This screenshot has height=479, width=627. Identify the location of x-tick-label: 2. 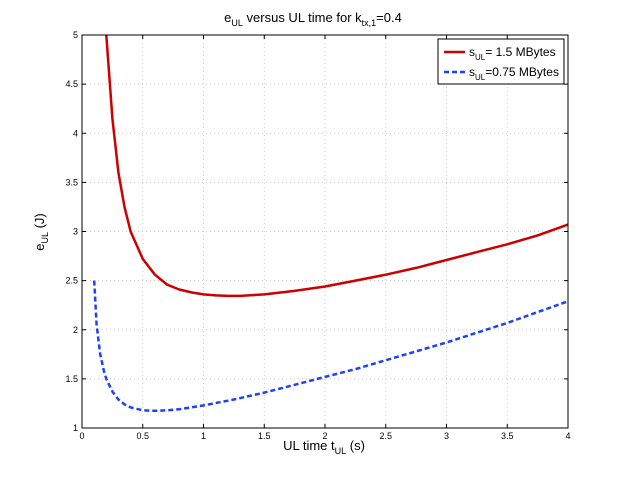
(324, 436).